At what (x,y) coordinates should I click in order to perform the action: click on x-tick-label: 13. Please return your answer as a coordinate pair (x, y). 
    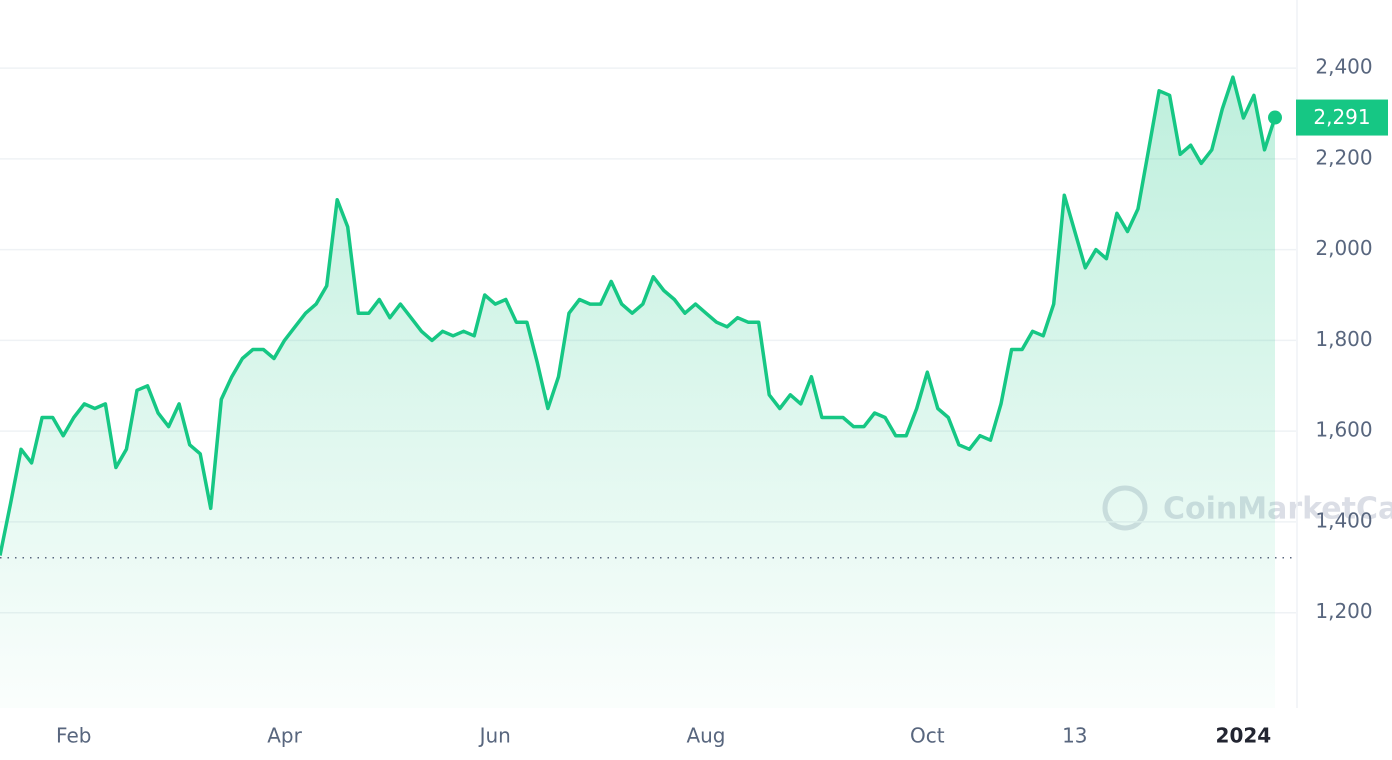
    Looking at the image, I should click on (1074, 736).